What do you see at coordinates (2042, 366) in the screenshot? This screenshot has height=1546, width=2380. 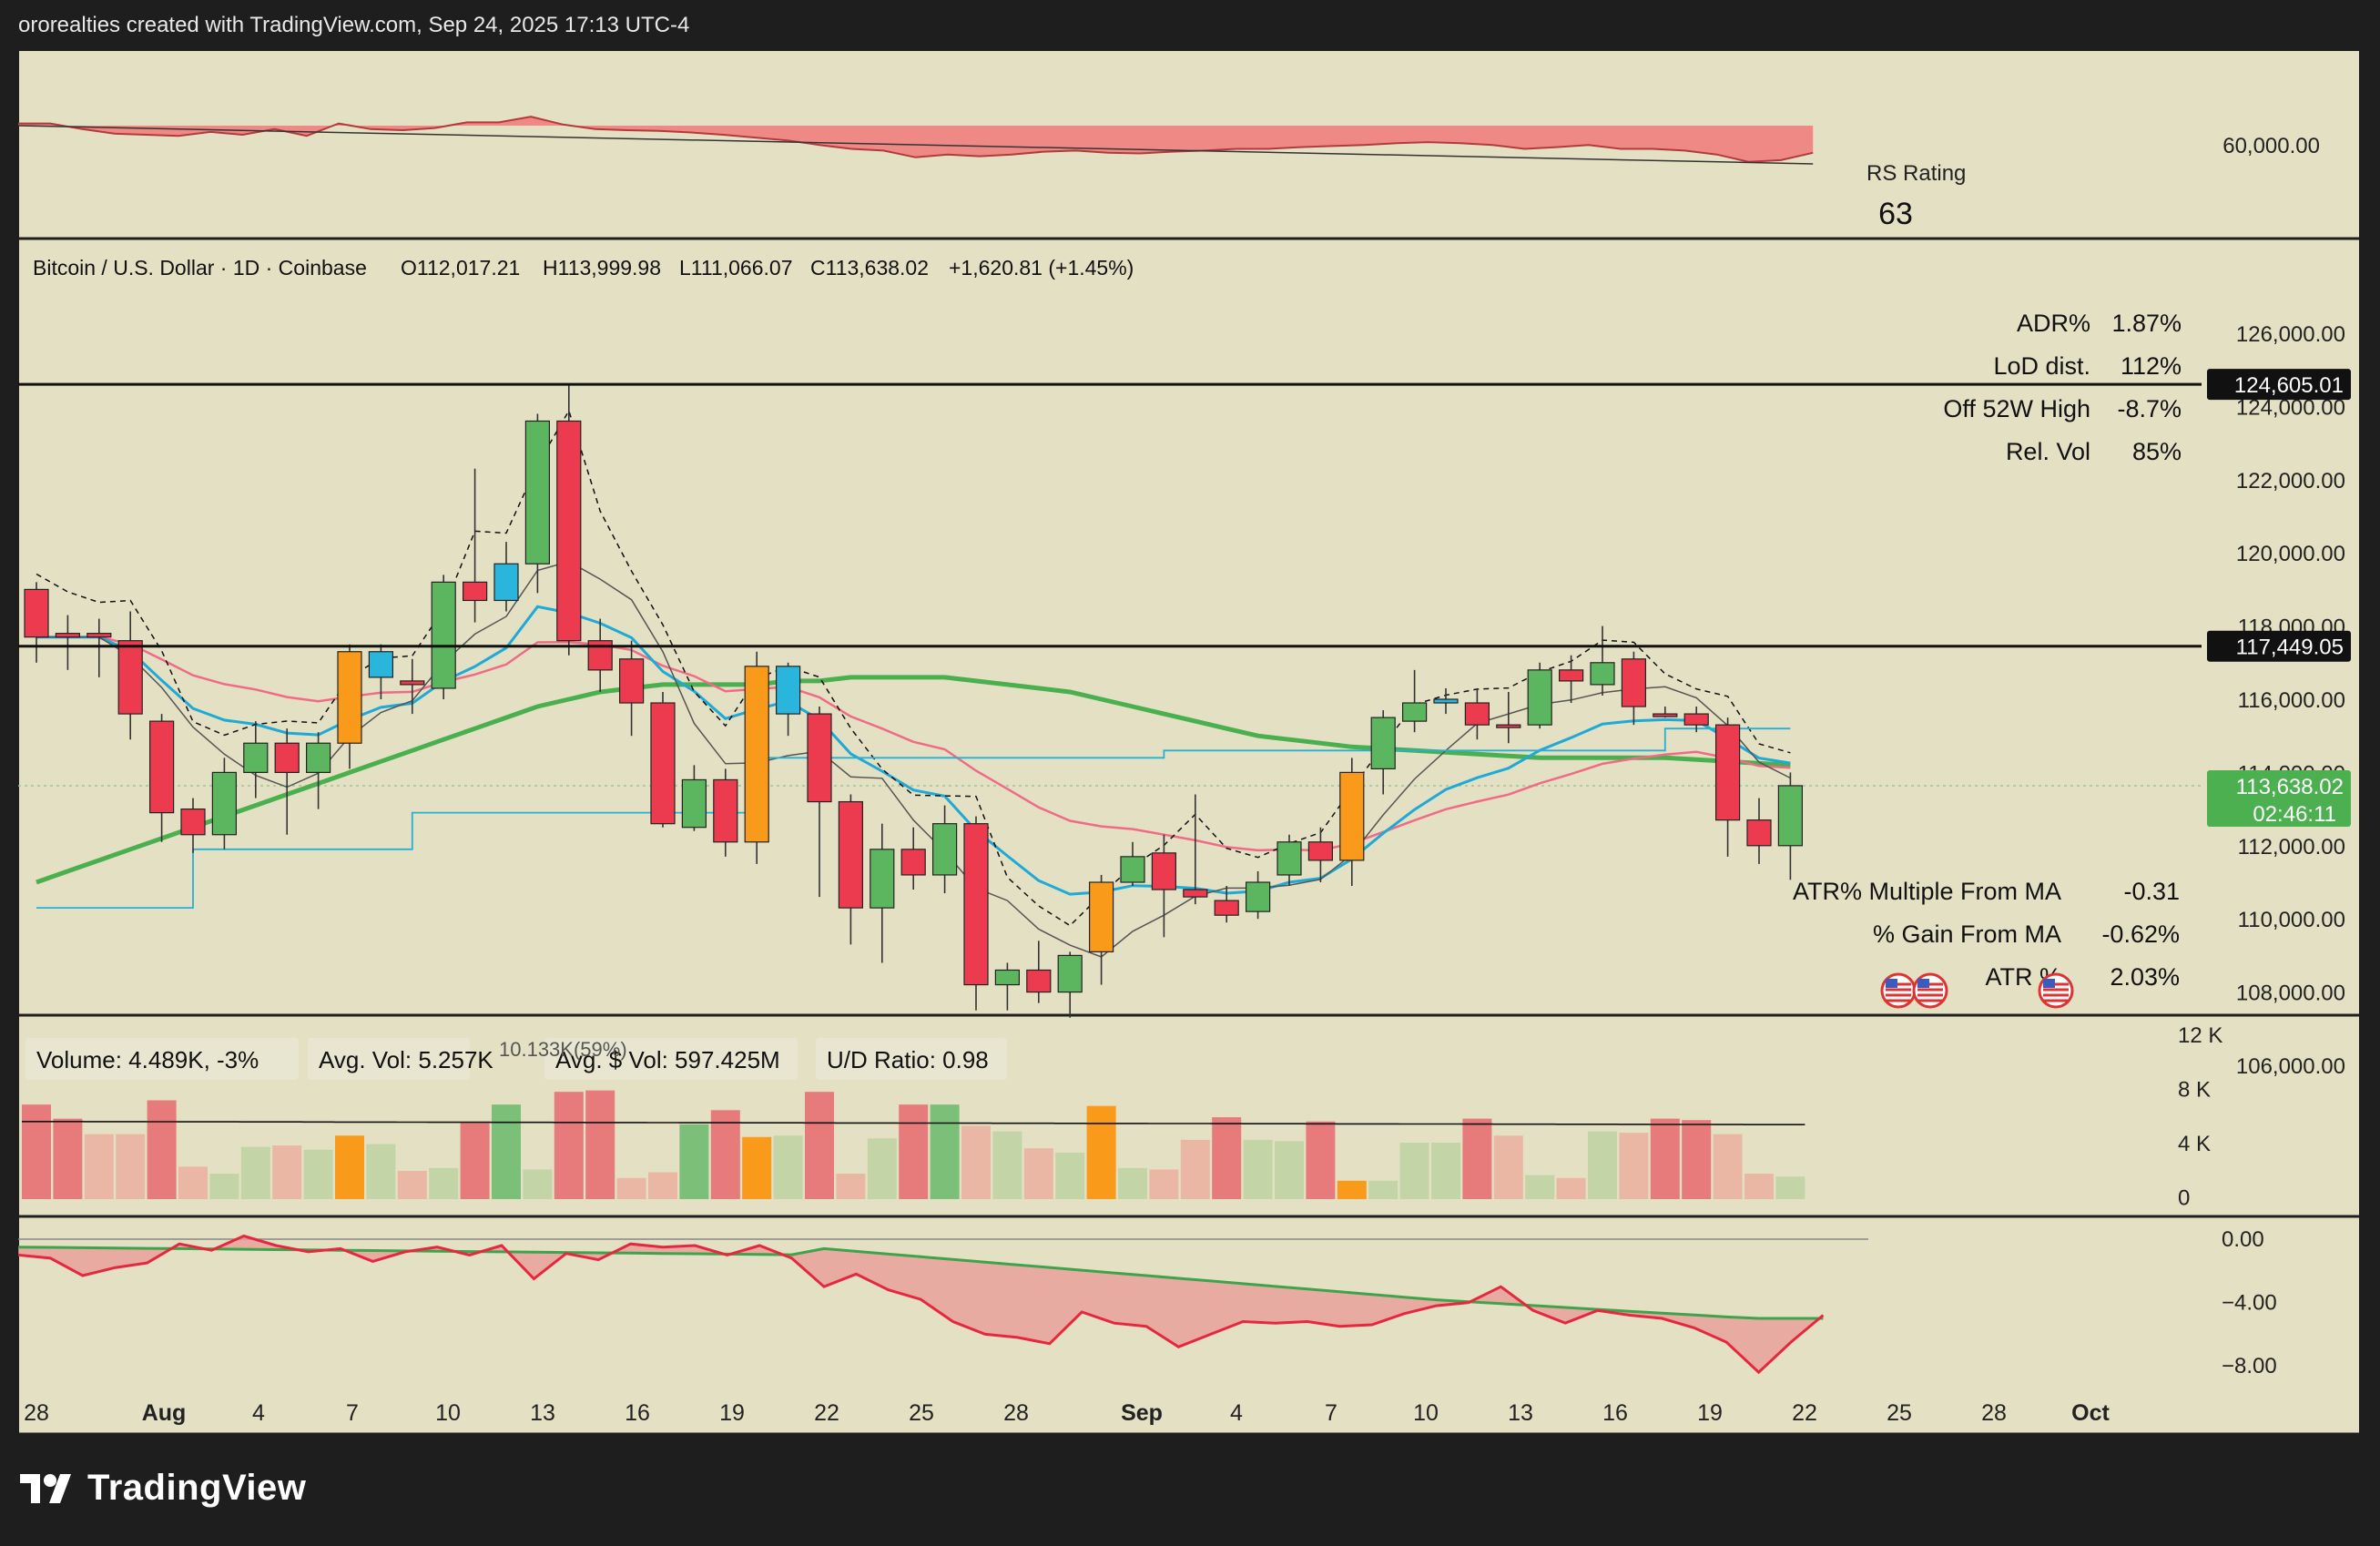 I see `stat-label: LoD dist.` at bounding box center [2042, 366].